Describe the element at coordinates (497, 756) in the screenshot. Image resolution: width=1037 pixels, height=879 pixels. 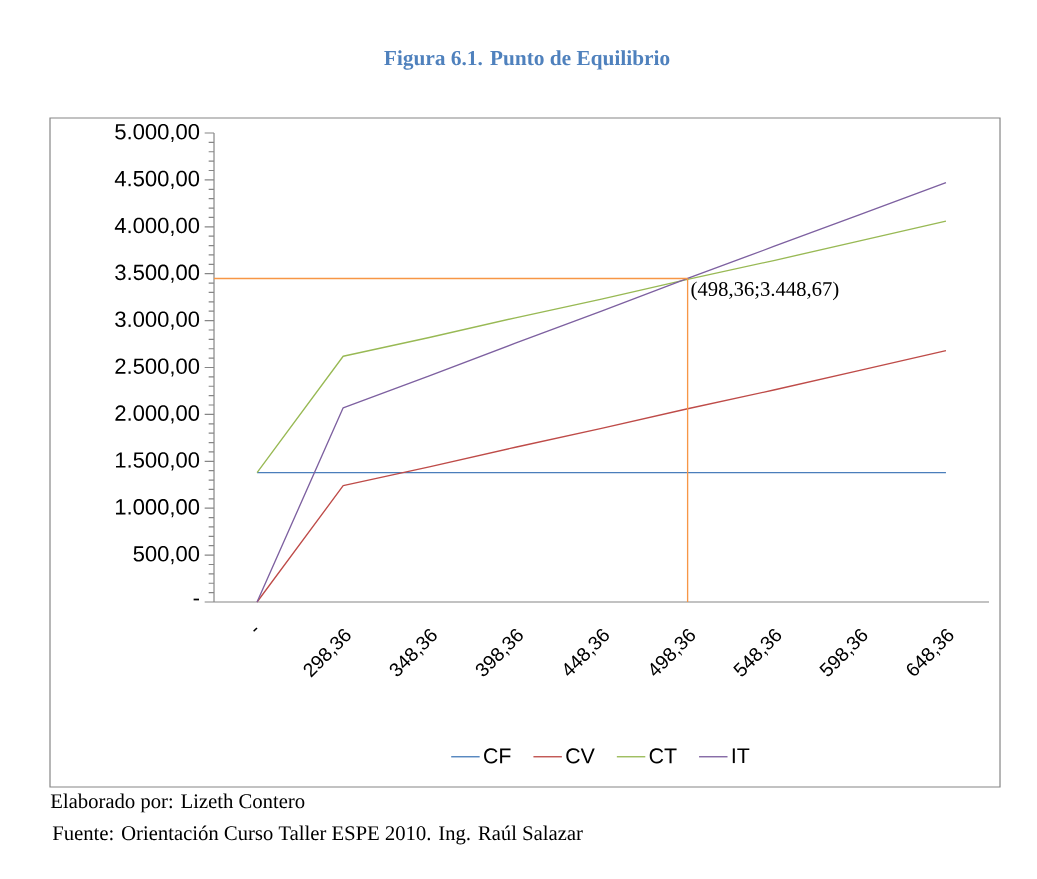
I see `legend-label: CF` at that location.